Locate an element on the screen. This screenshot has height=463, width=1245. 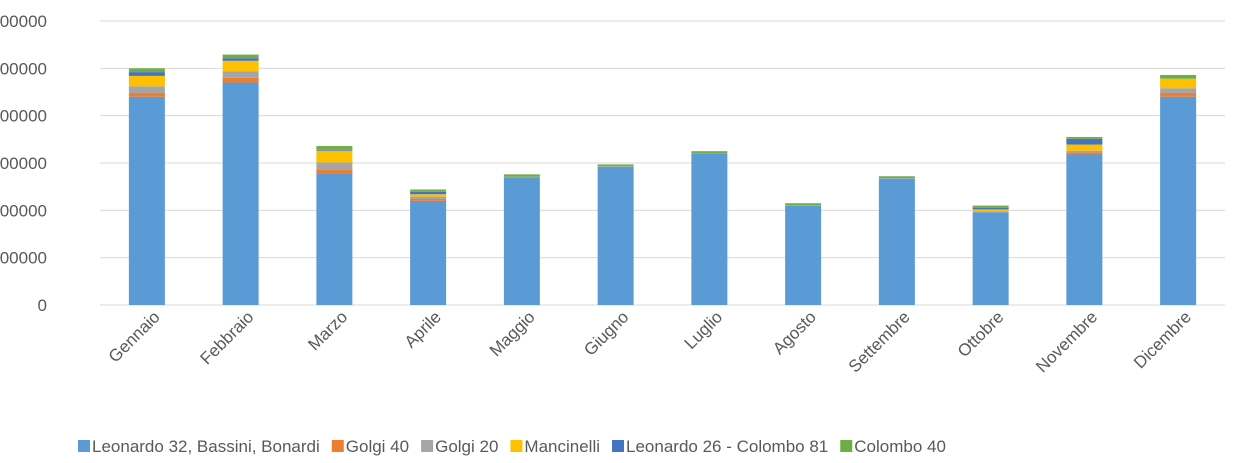
legend-label: Leonardo 32, Bassini, Bonardi is located at coordinates (206, 446).